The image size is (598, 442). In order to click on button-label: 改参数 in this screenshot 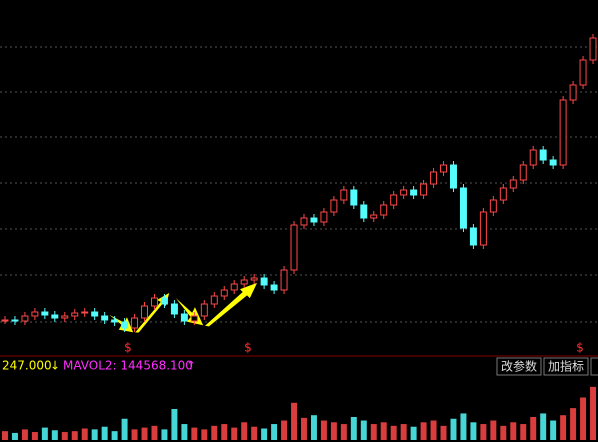, I will do `click(519, 366)`.